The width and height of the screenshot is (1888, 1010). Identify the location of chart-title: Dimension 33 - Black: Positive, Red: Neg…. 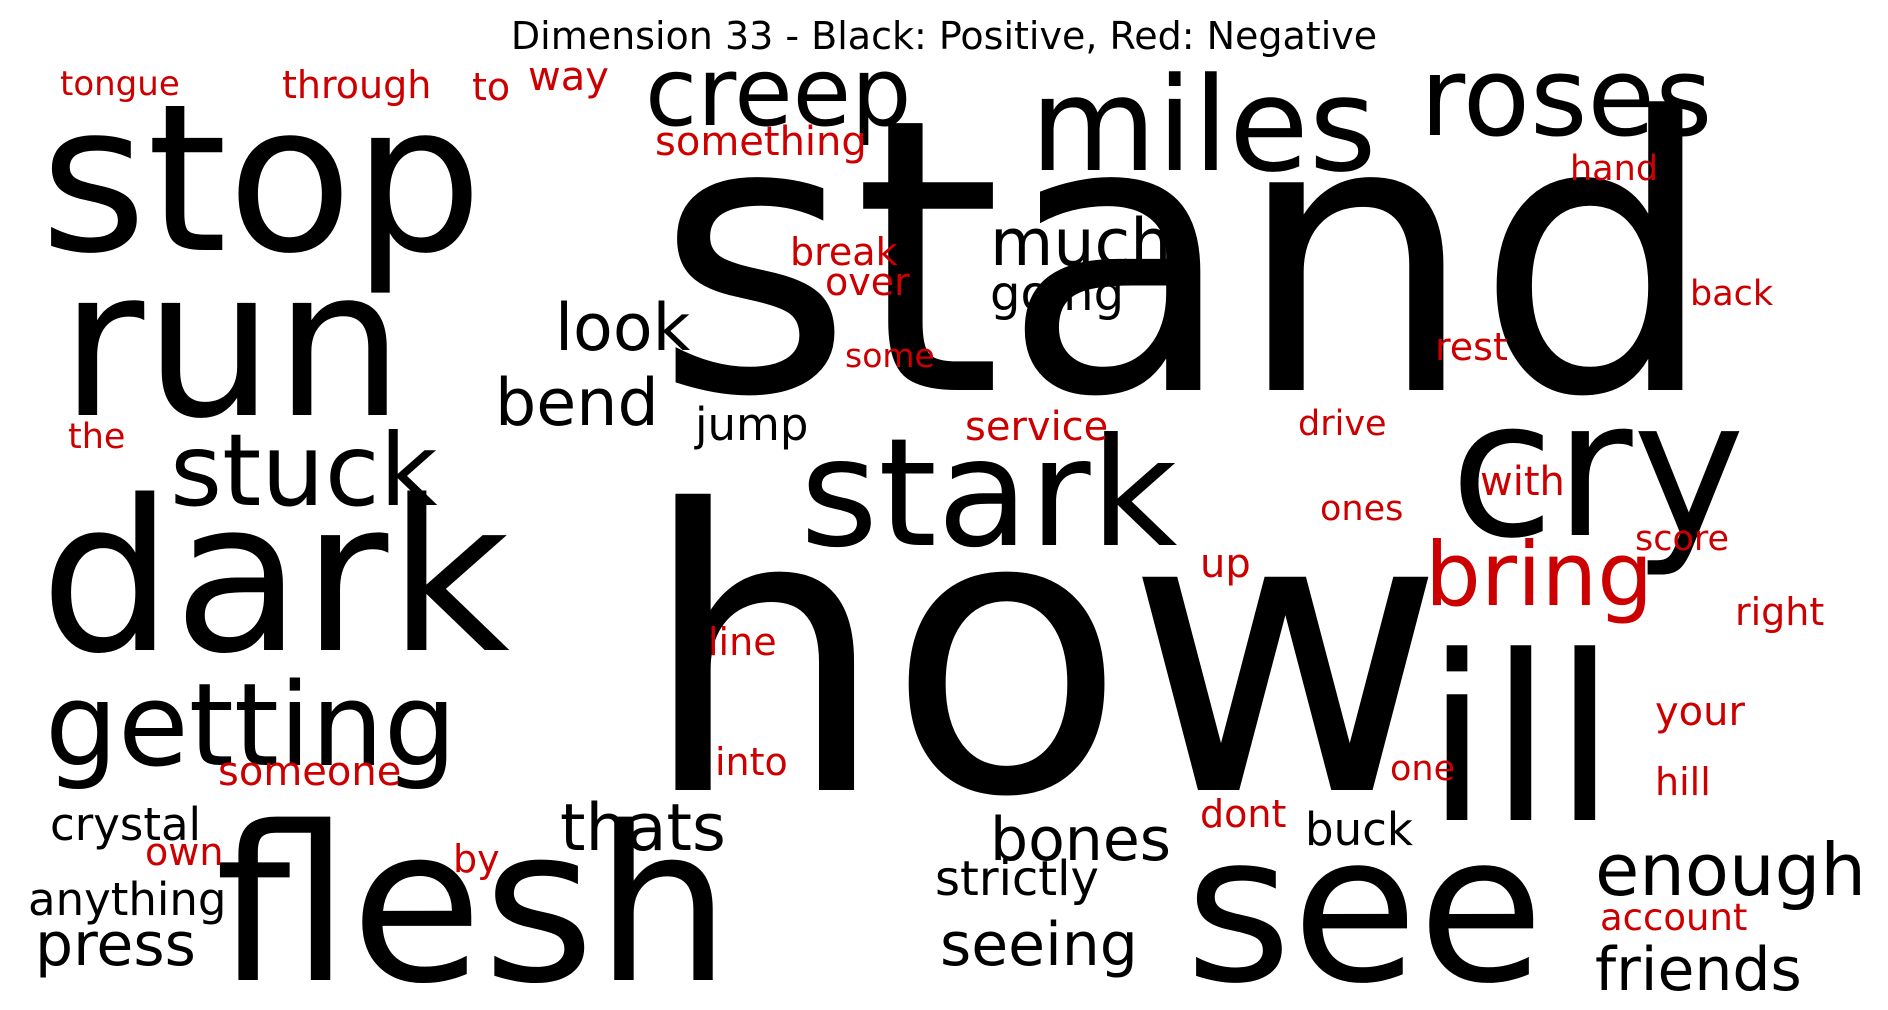
(944, 36).